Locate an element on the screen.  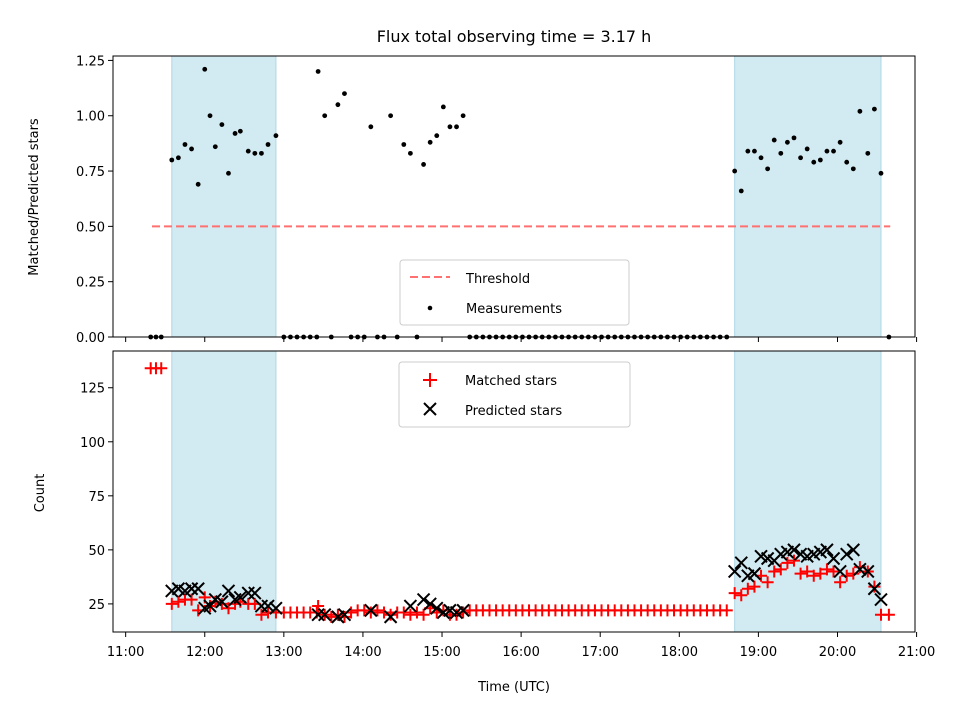
x-axis-label: Time (UTC) is located at coordinates (513, 687).